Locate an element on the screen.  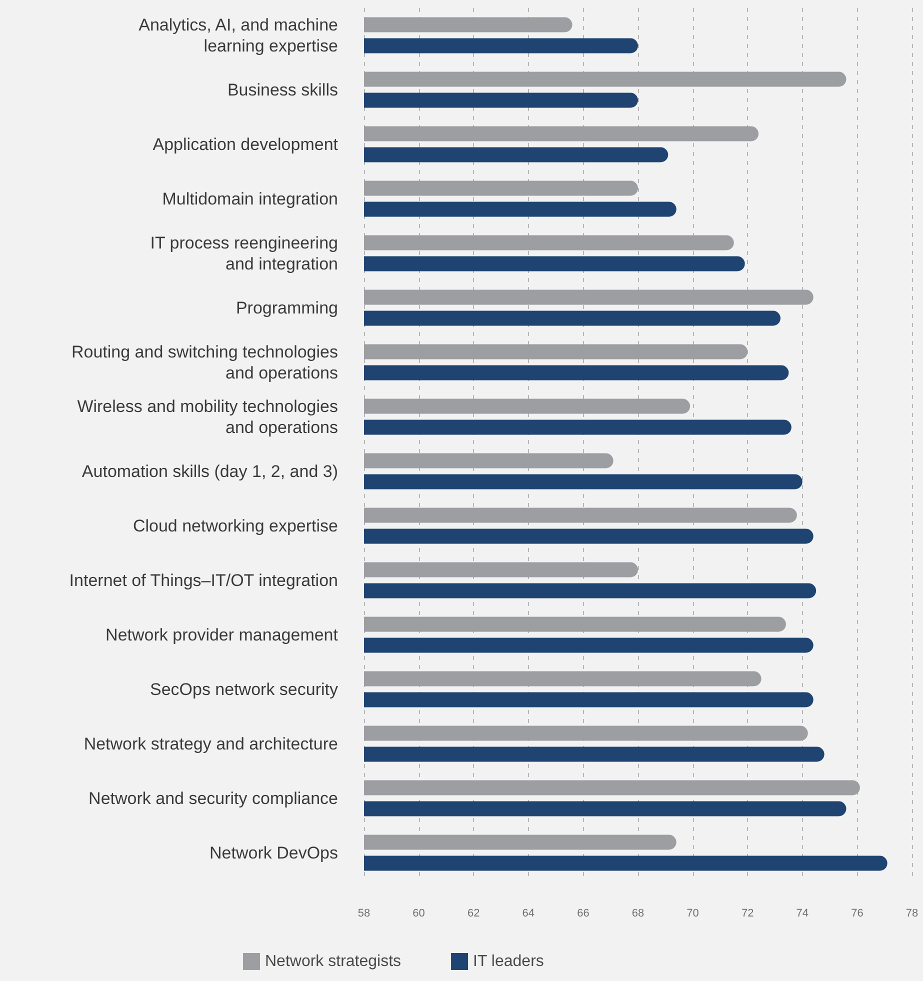
x-tick-label: 60 is located at coordinates (418, 914).